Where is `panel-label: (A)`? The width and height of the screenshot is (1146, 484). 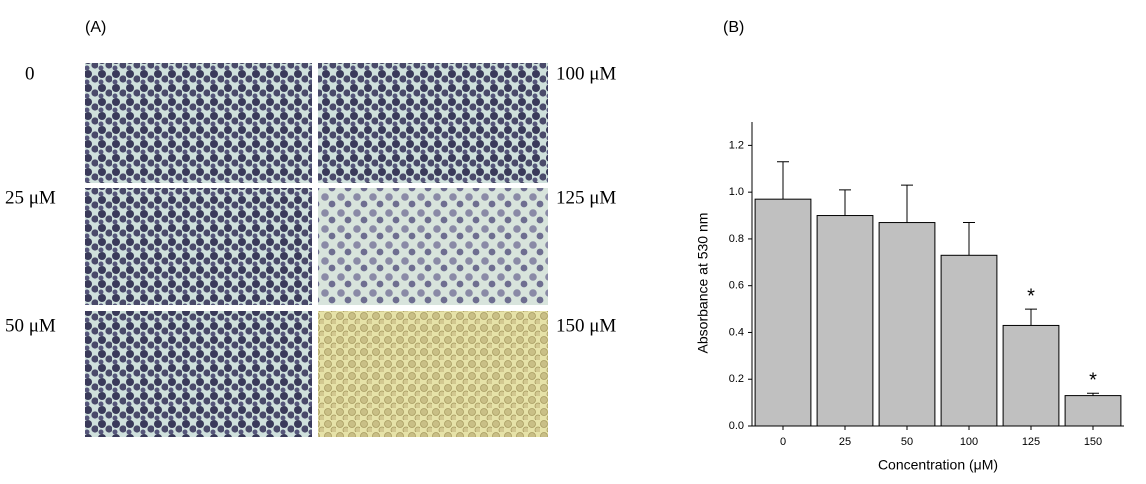 panel-label: (A) is located at coordinates (95, 27).